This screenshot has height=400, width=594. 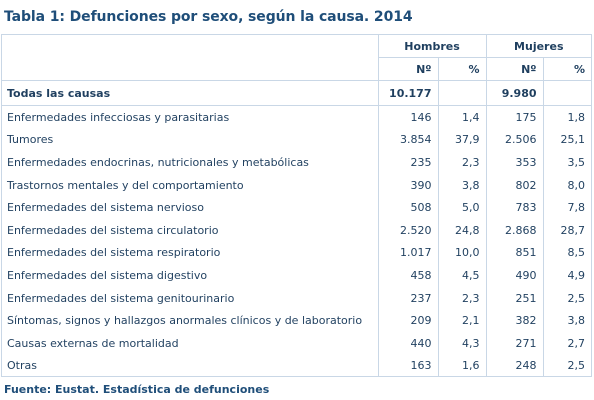 What do you see at coordinates (407, 298) in the screenshot?
I see `row-men-count: 237` at bounding box center [407, 298].